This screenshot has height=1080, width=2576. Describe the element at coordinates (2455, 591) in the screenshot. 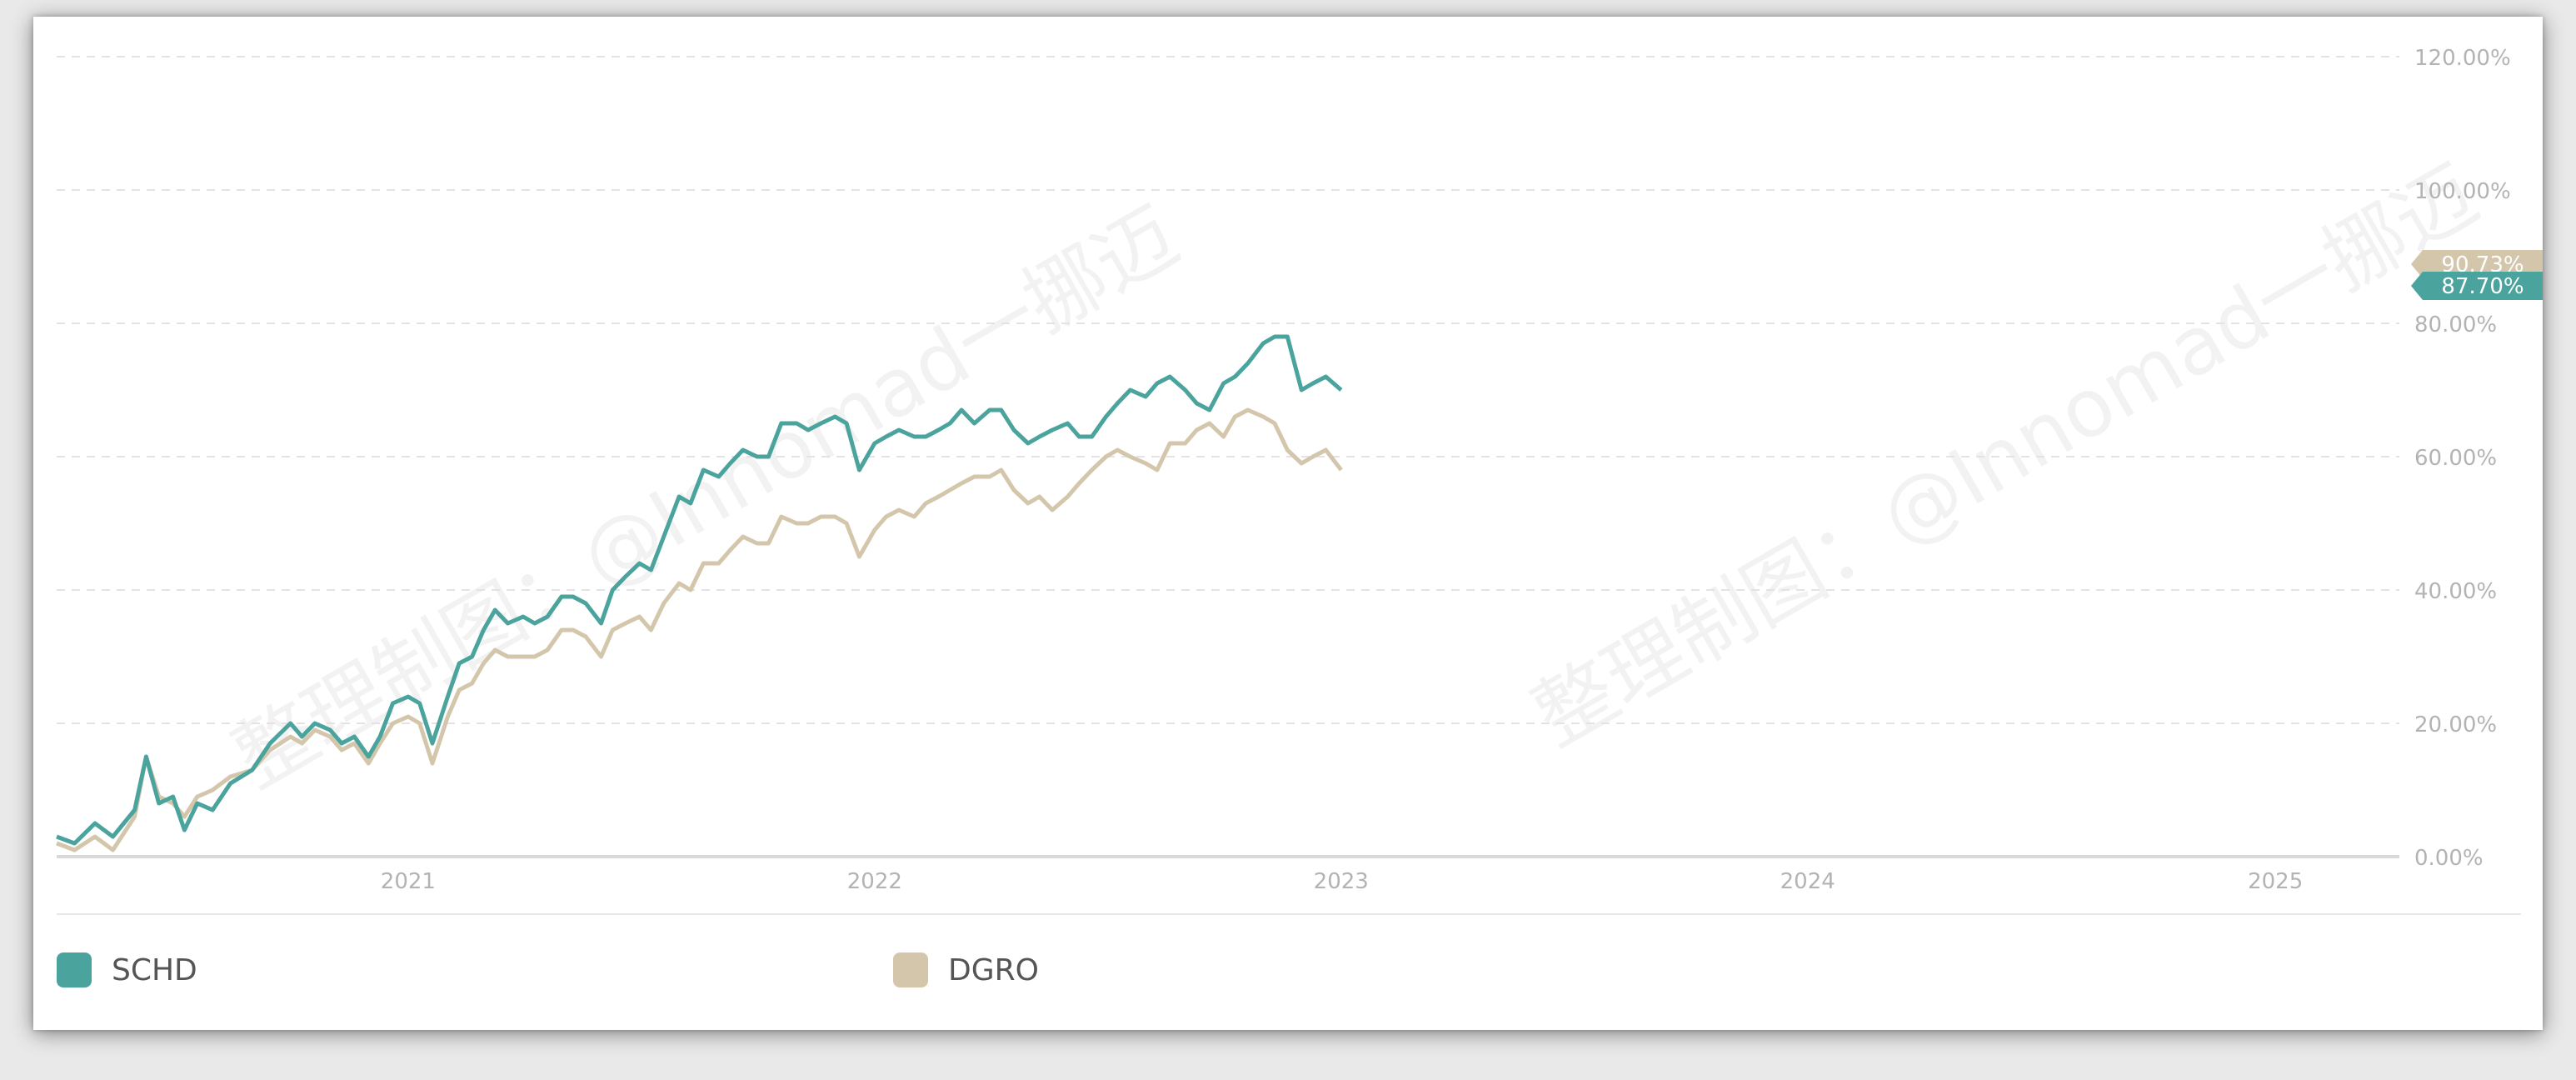

I see `y-tick-label: 40.00%` at that location.